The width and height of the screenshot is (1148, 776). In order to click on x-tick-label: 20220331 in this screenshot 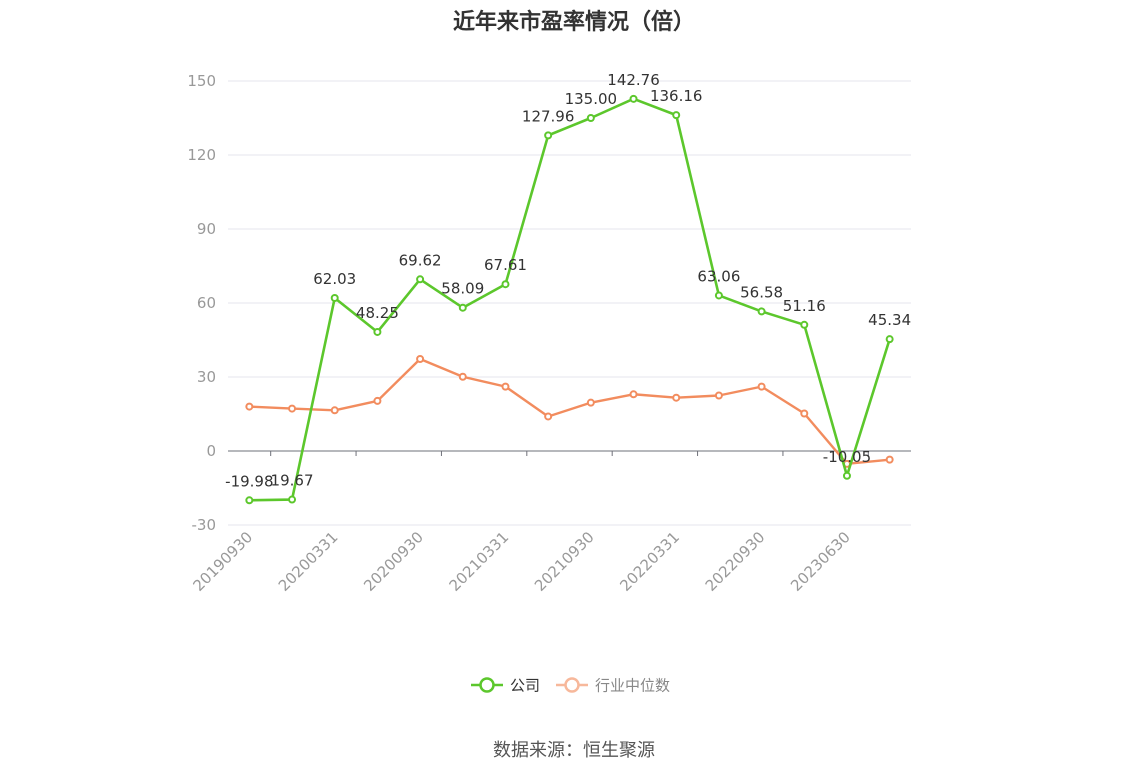, I will do `click(649, 561)`.